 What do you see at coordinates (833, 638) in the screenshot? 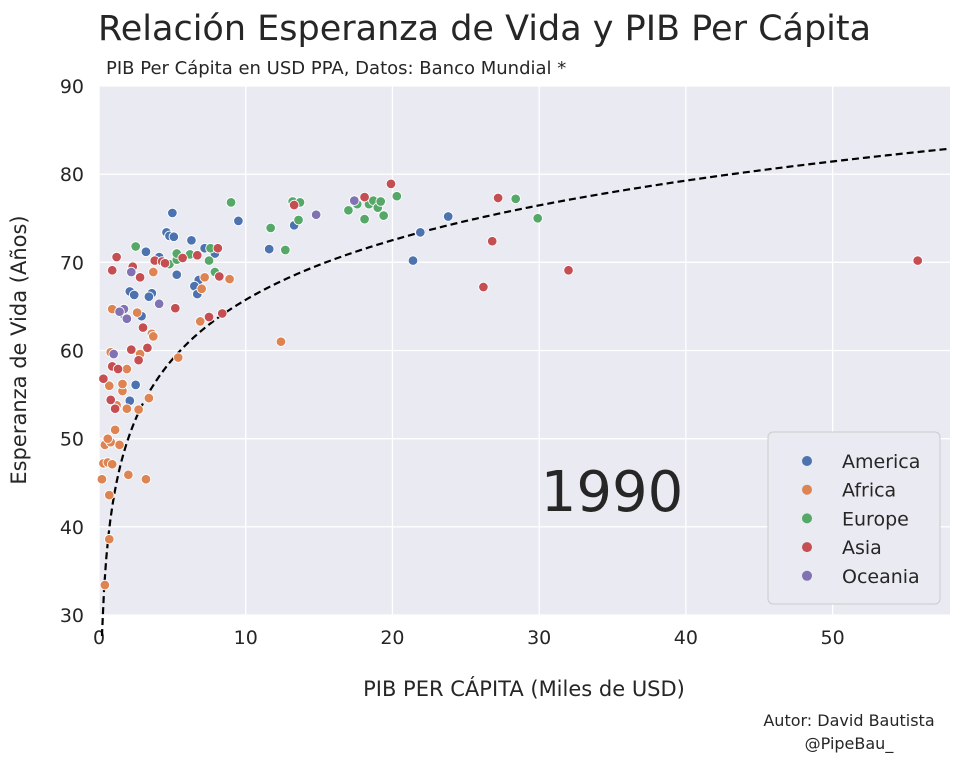
I see `x-tick-label: 50` at bounding box center [833, 638].